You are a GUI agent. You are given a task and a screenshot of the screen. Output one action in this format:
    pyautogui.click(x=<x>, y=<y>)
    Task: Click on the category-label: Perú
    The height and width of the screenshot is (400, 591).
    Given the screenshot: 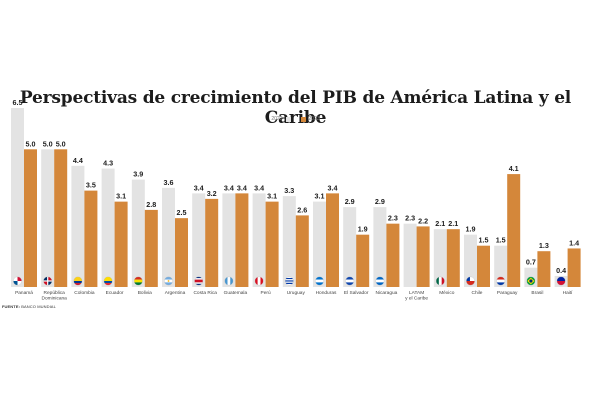 What is the action you would take?
    pyautogui.click(x=266, y=293)
    